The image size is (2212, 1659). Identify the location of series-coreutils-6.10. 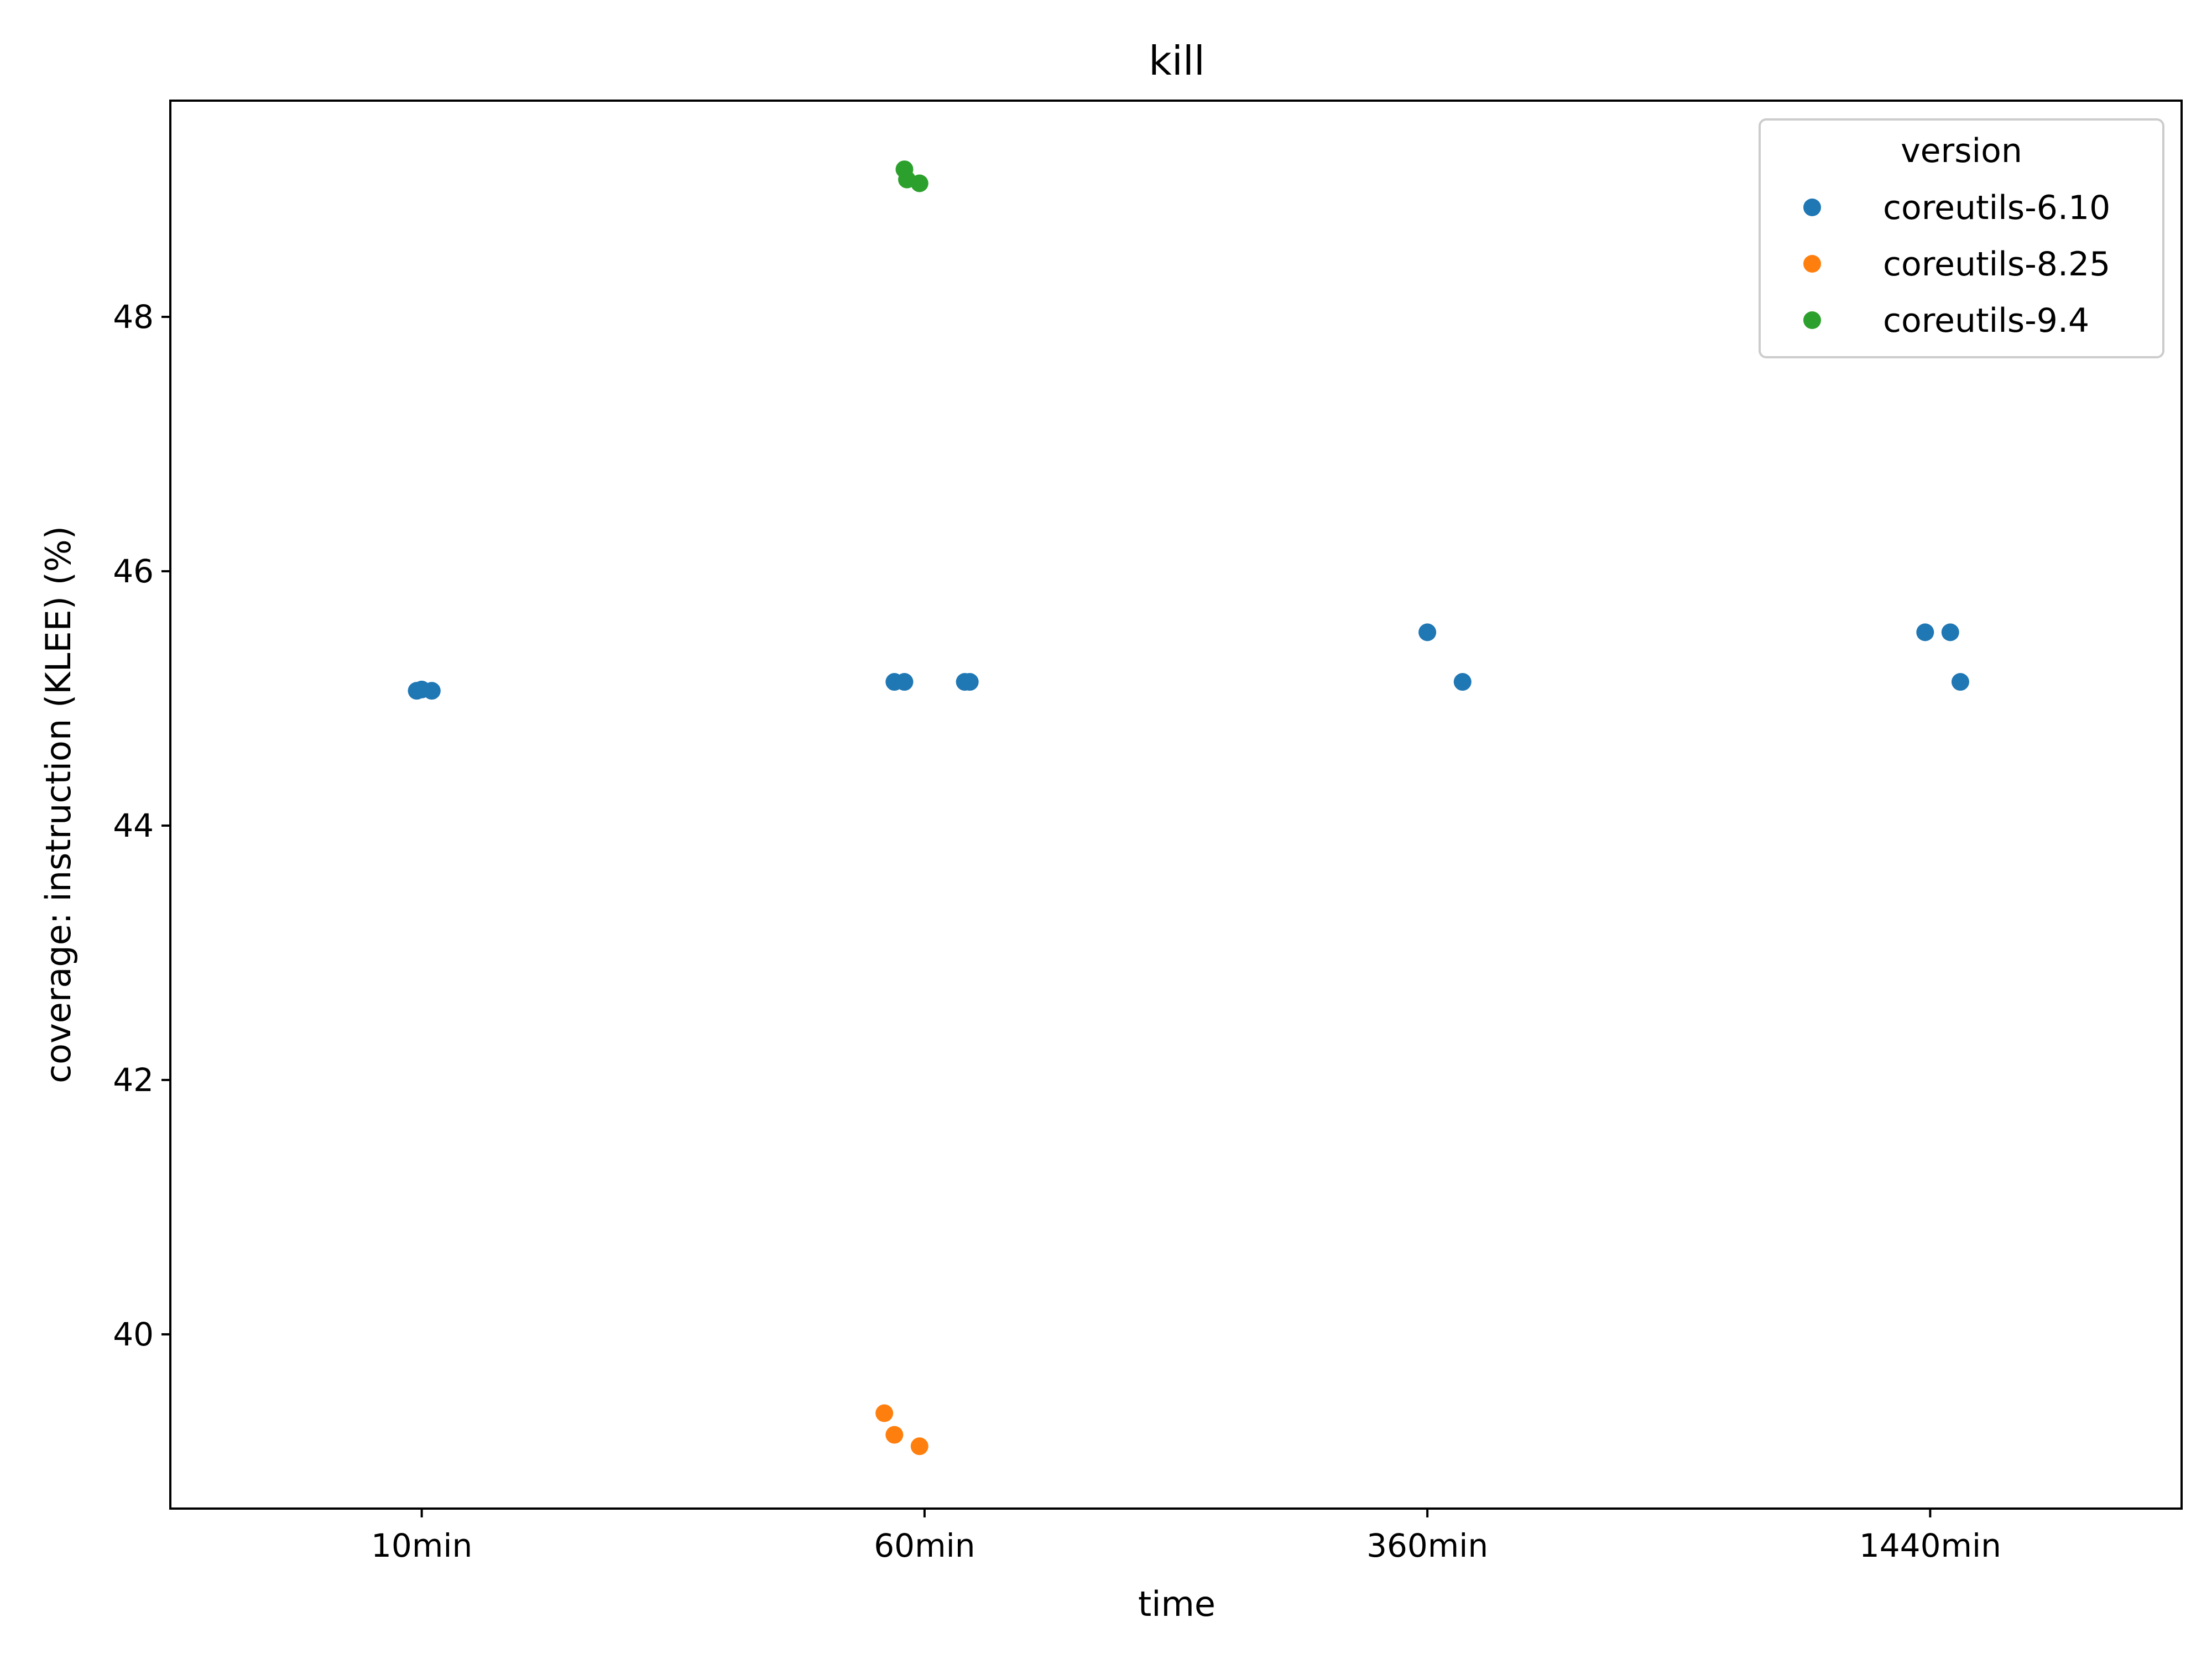
(1189, 662).